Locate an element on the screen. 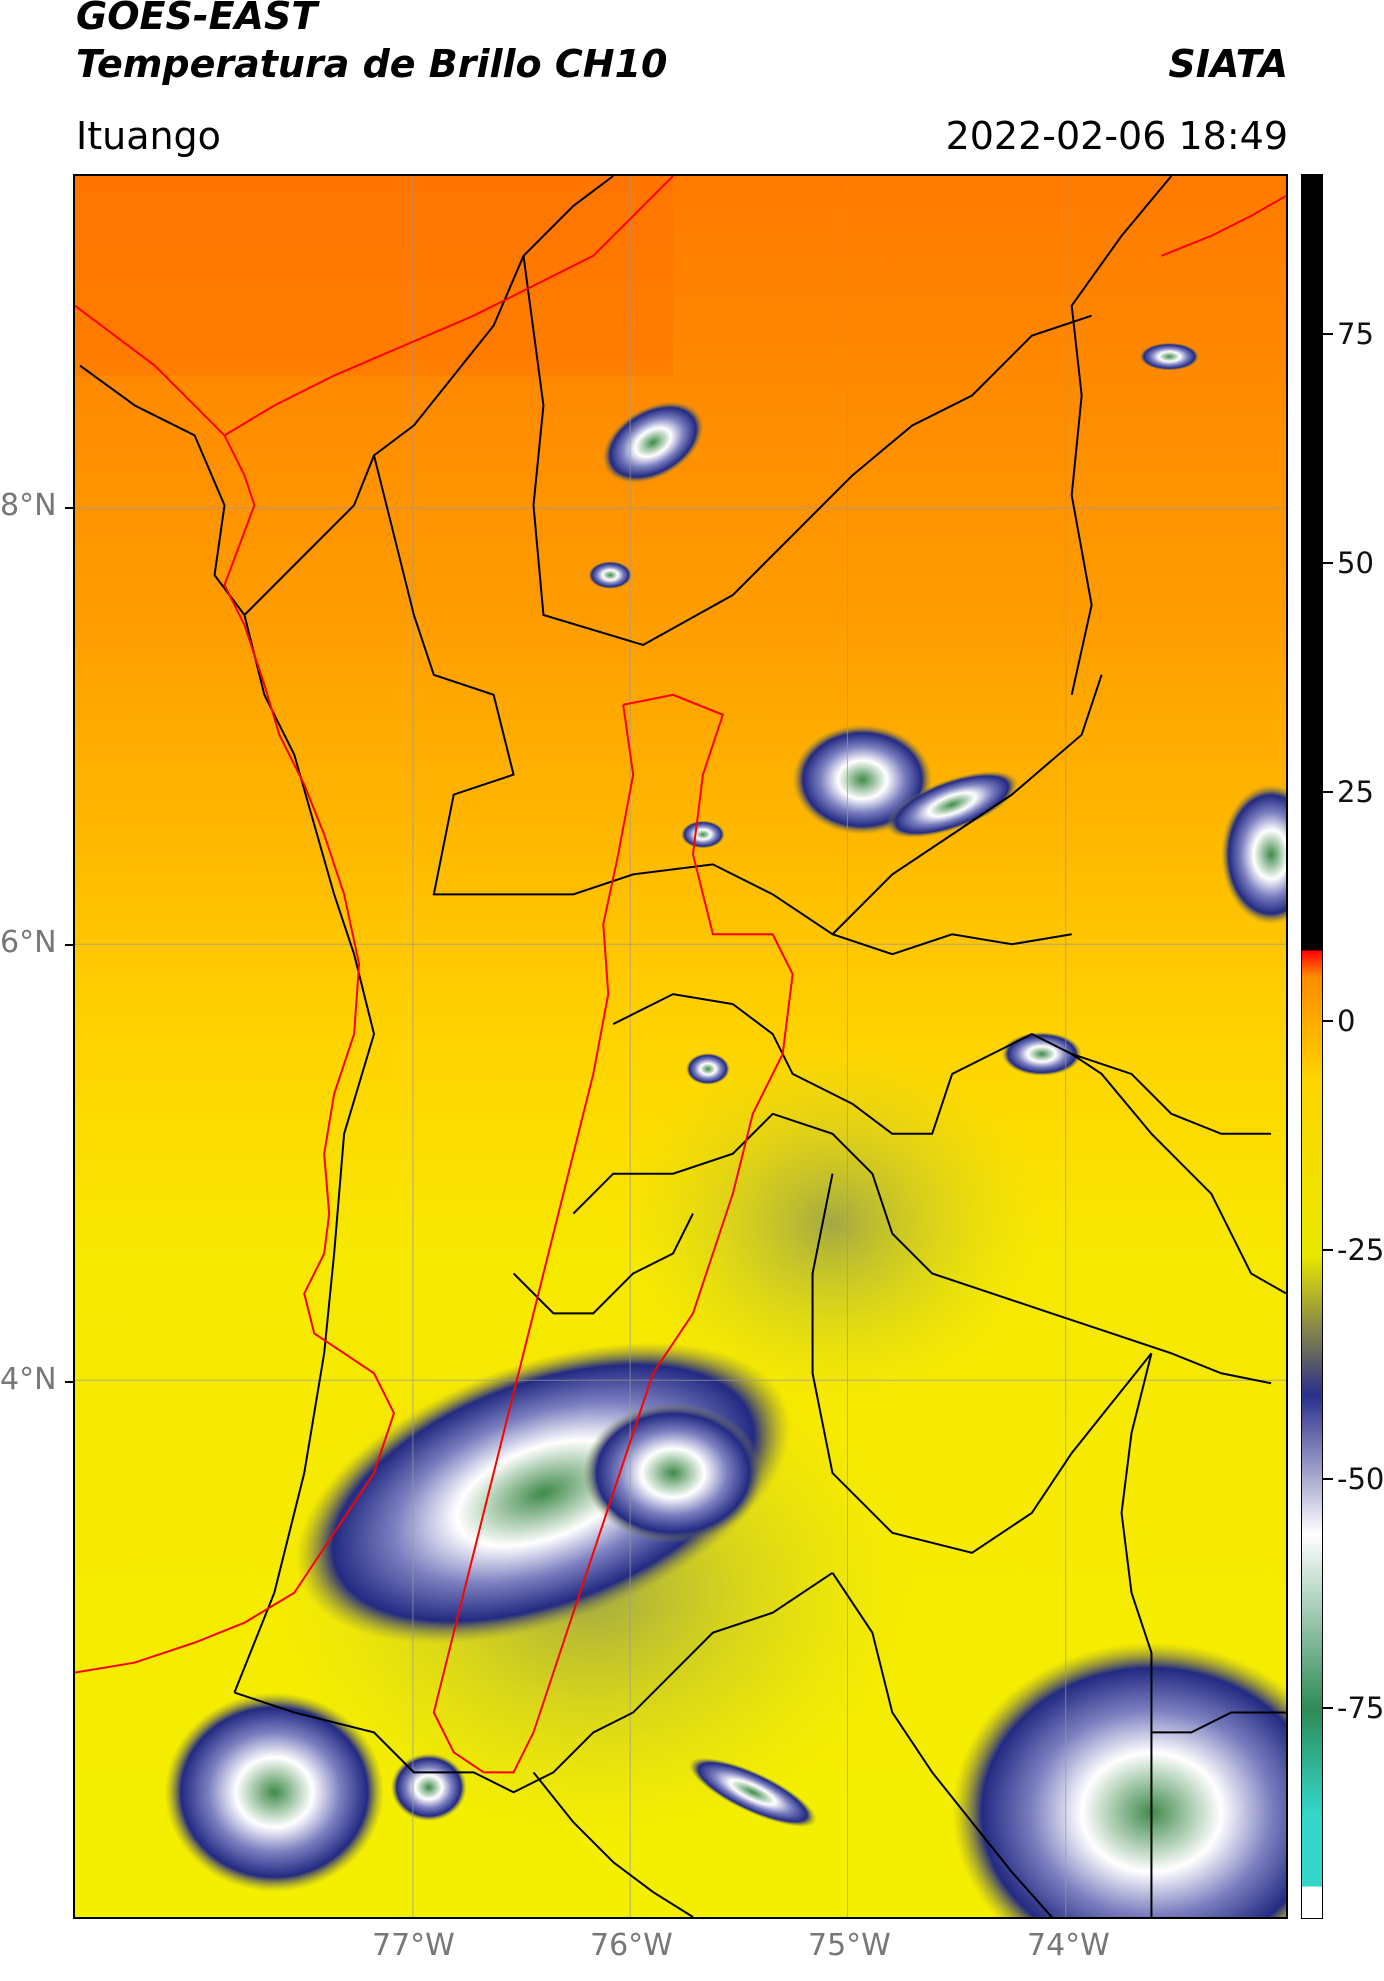 This screenshot has width=1384, height=1981. cloud-southwest-small is located at coordinates (428, 1787).